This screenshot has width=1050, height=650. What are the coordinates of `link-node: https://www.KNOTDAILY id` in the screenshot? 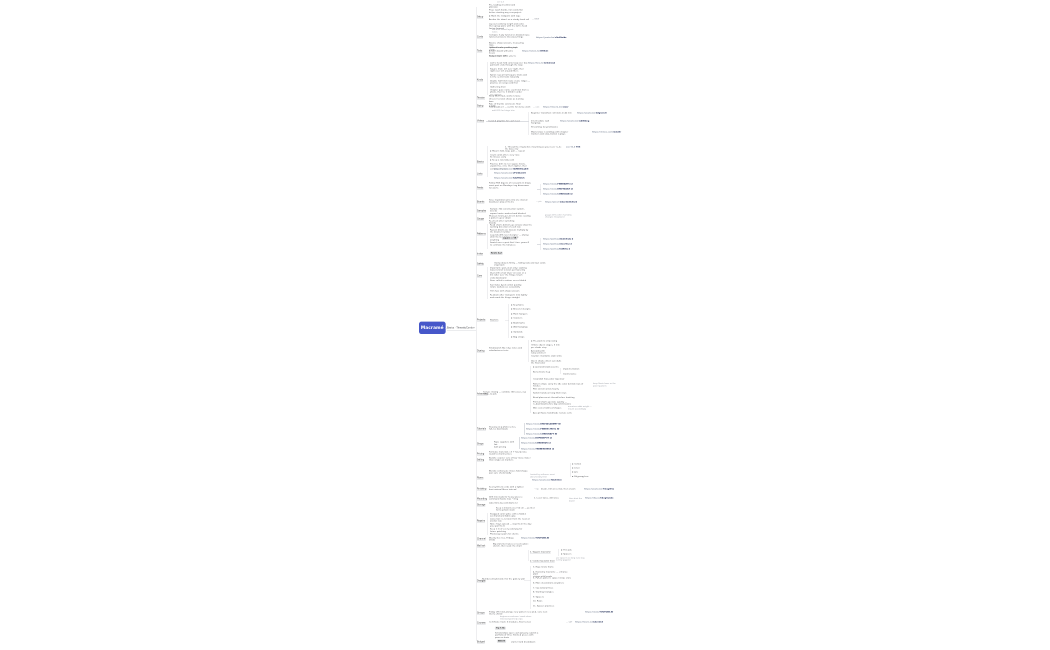 It's located at (557, 189).